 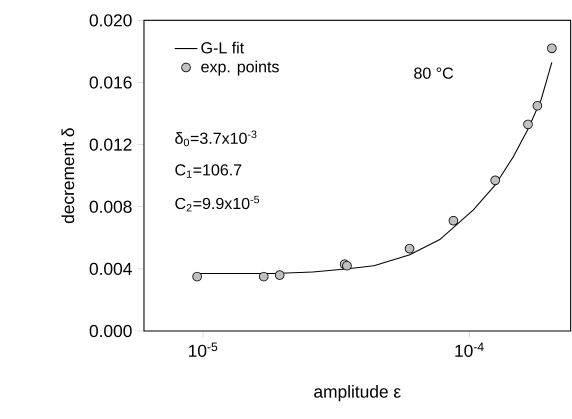 I want to click on x-tick-label: 10$^{-4}$, so click(x=469, y=349).